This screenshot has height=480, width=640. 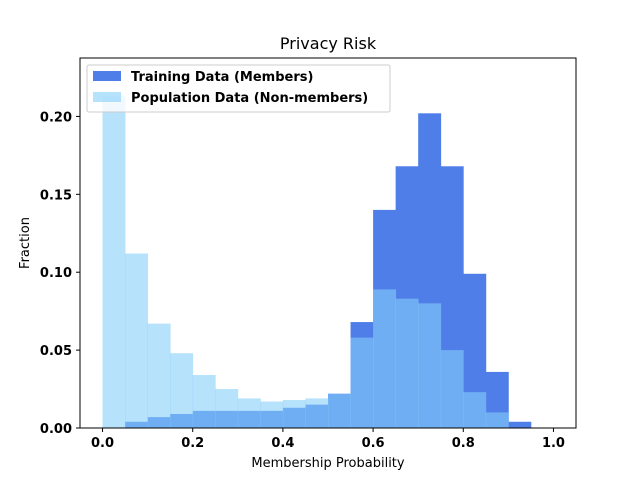 What do you see at coordinates (463, 443) in the screenshot?
I see `x-tick-label-4: 0.8` at bounding box center [463, 443].